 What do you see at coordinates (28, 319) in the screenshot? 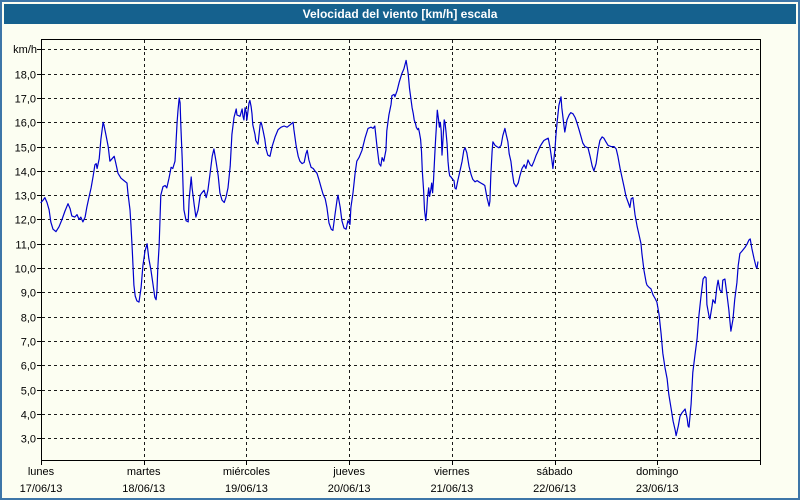
I see `y-axis-tick-label: 8,0` at bounding box center [28, 319].